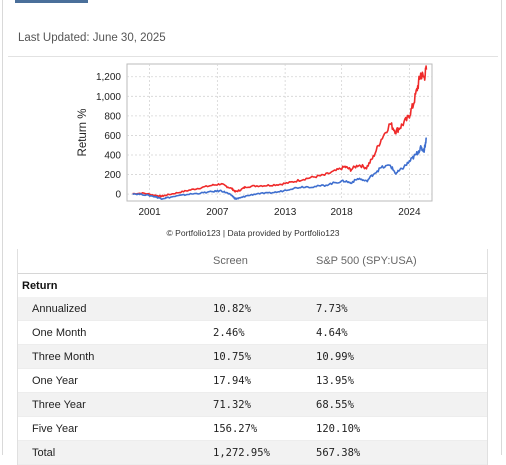 The width and height of the screenshot is (506, 465). What do you see at coordinates (115, 261) in the screenshot?
I see `header-label` at bounding box center [115, 261].